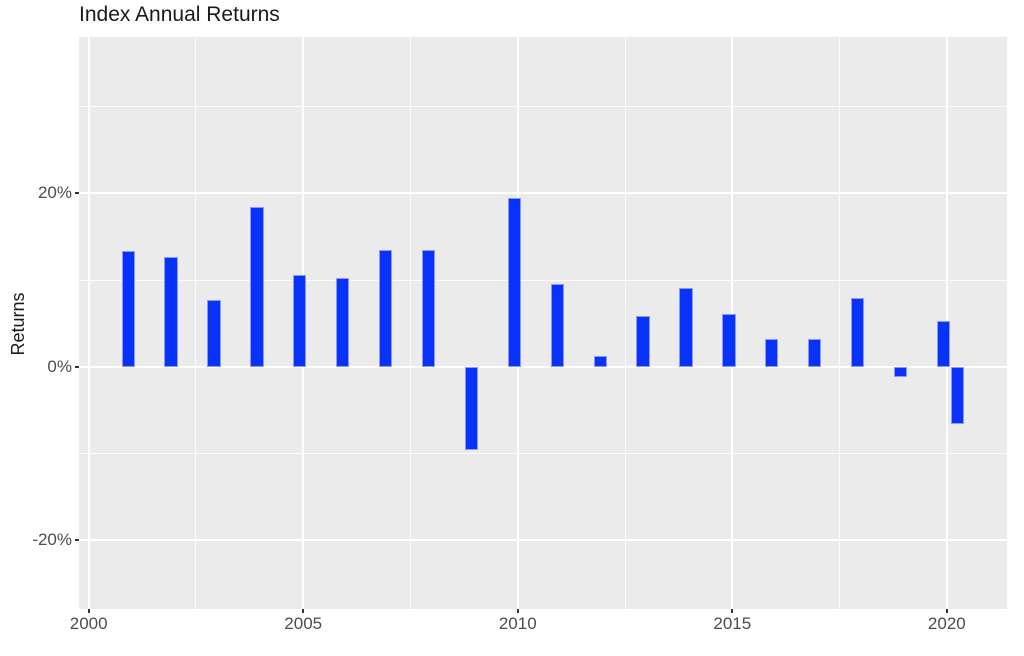 This screenshot has width=1024, height=656. Describe the element at coordinates (686, 327) in the screenshot. I see `bar-2014` at that location.